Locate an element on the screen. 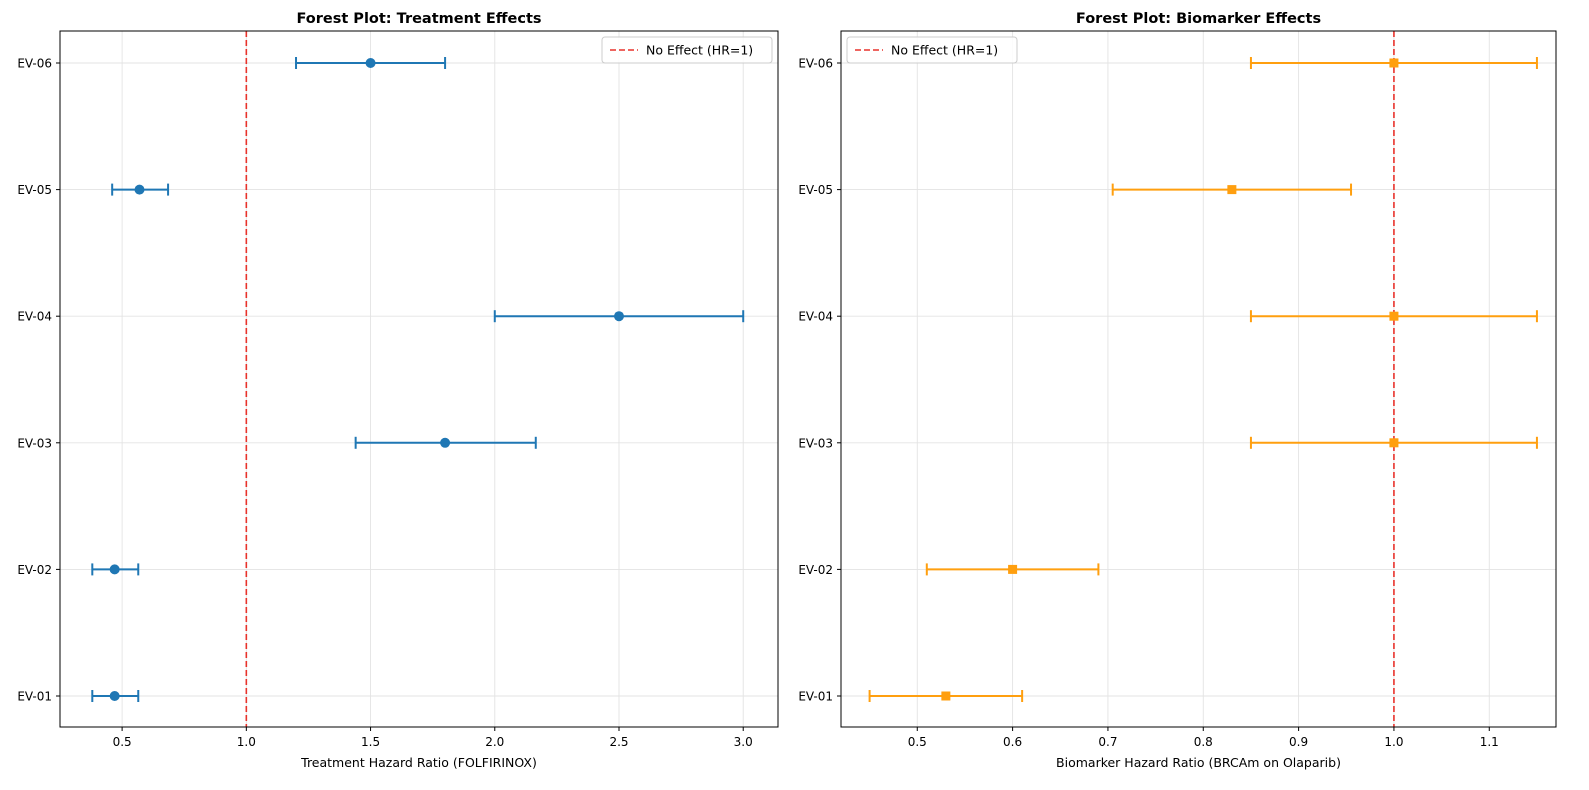  chart-title: Forest Plot: Treatment Effects is located at coordinates (418, 19).